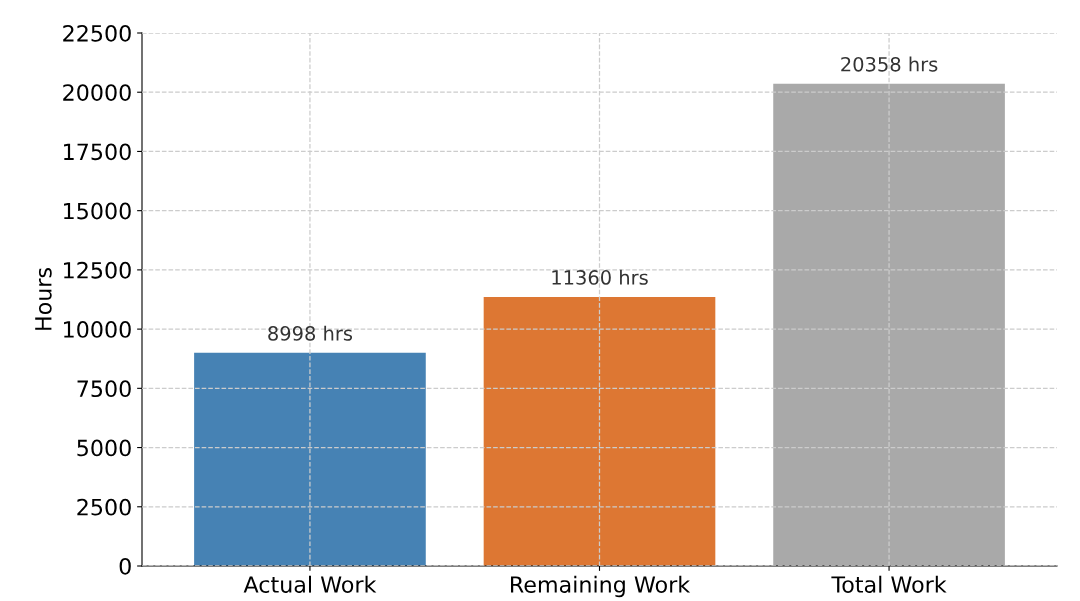 This screenshot has width=1080, height=601. What do you see at coordinates (97, 329) in the screenshot?
I see `y-tick-label: 10000` at bounding box center [97, 329].